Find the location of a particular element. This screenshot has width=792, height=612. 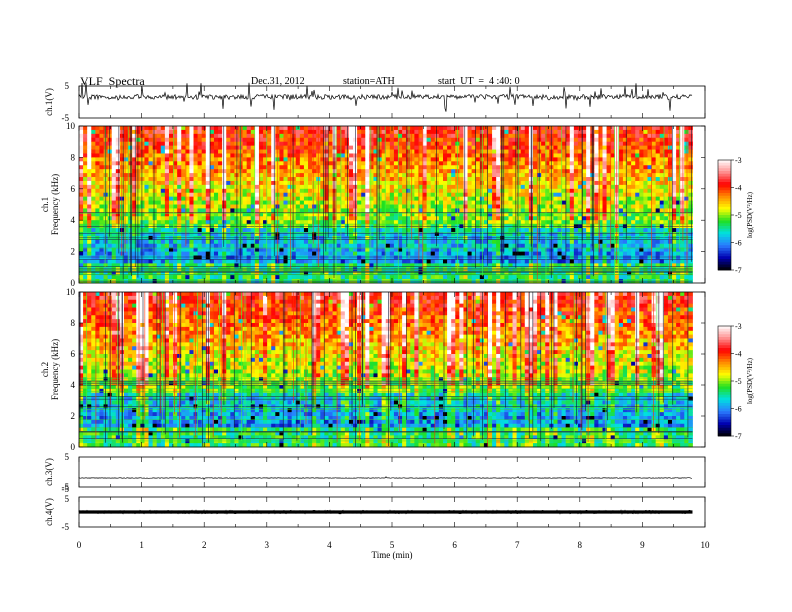

colorbar-ch2-tick-label: -6 is located at coordinates (738, 409).